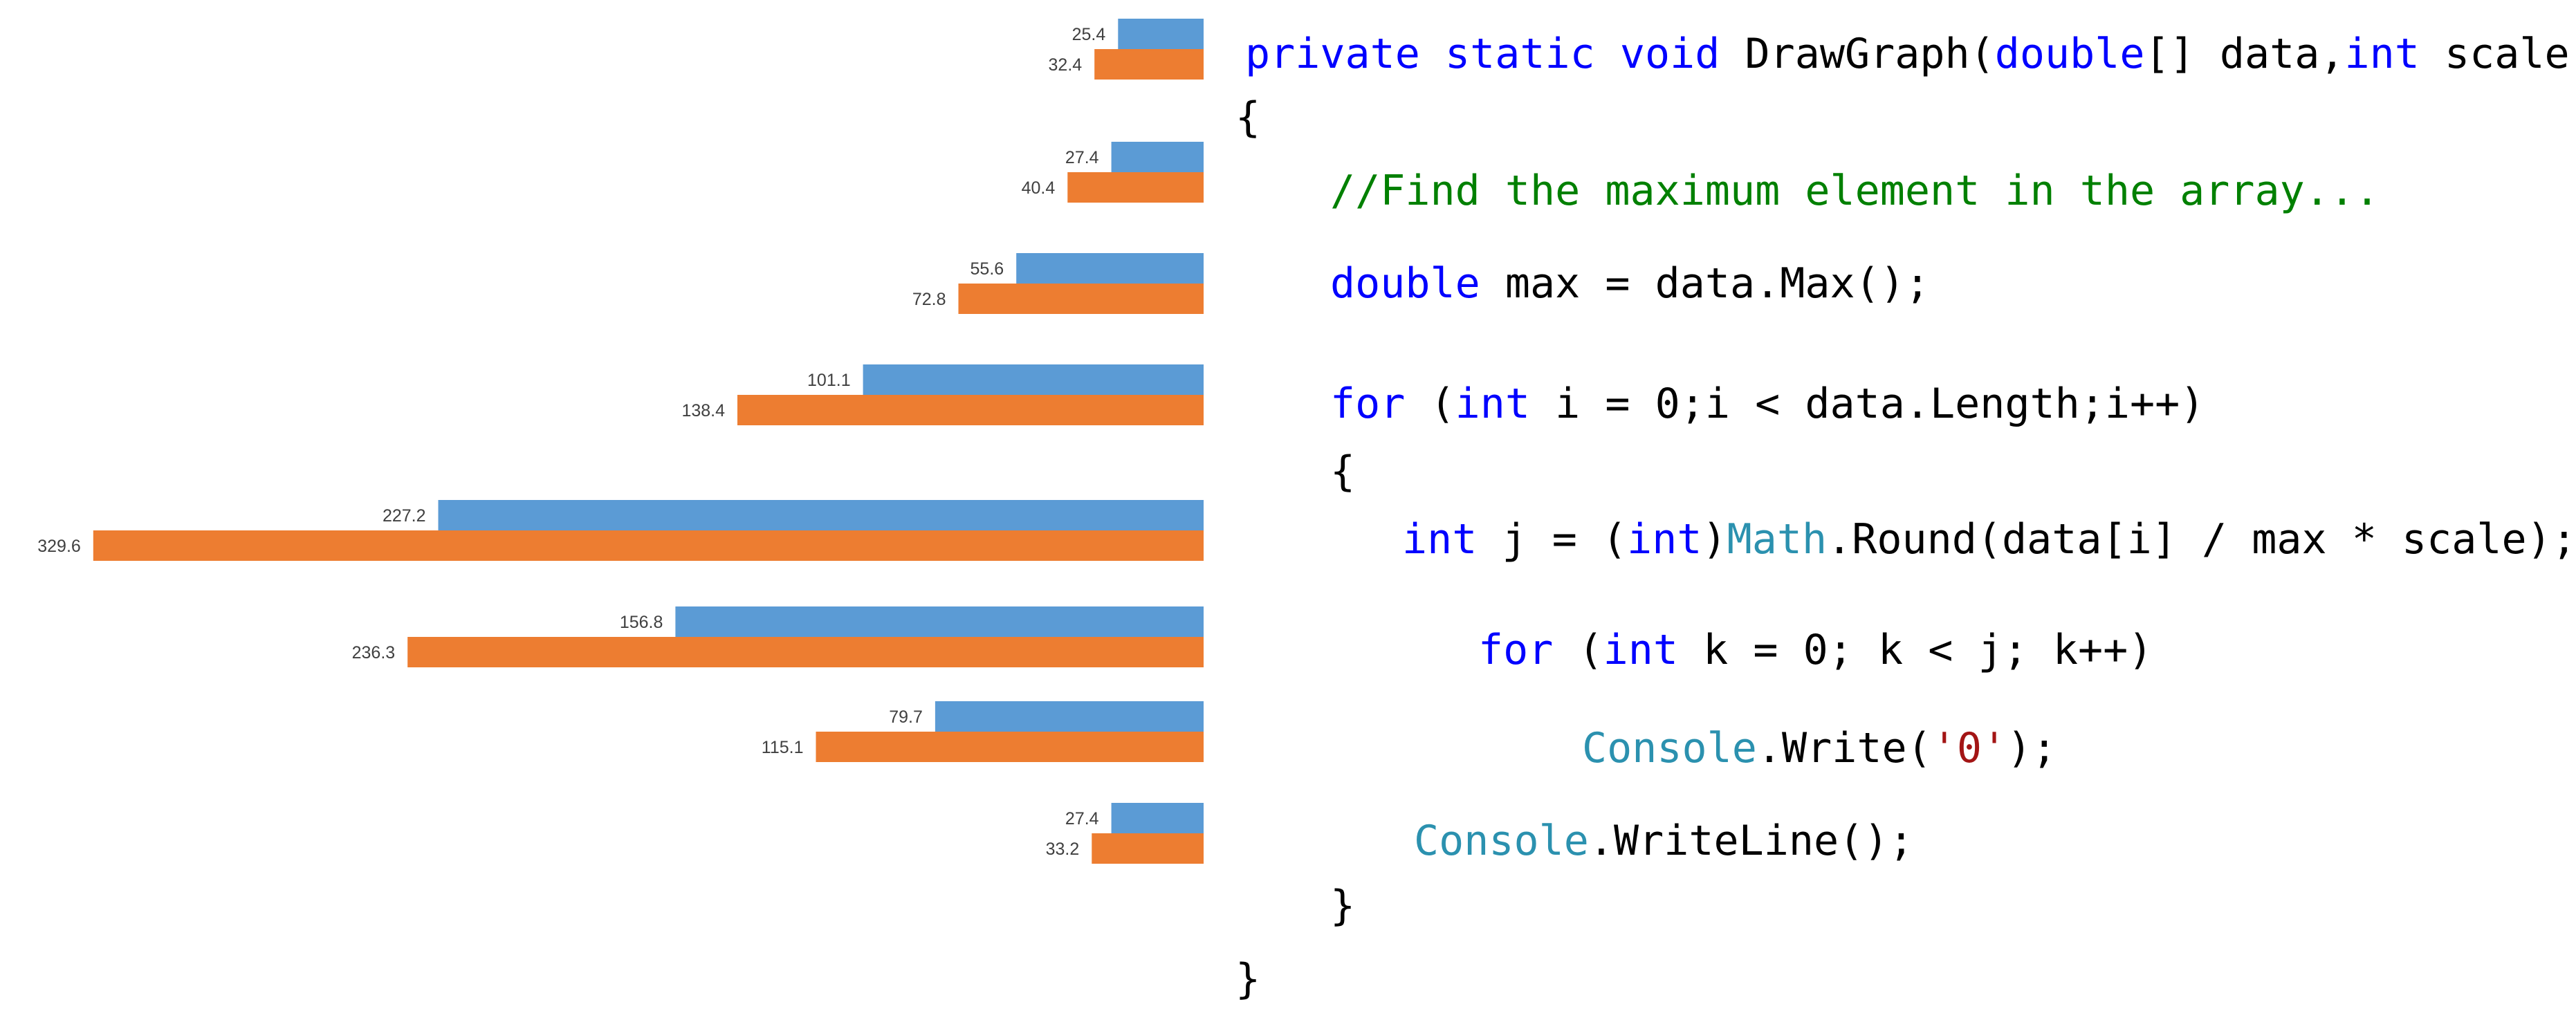  Describe the element at coordinates (2201, 539) in the screenshot. I see `code-token: .Round(data[i] / max * scale);` at that location.